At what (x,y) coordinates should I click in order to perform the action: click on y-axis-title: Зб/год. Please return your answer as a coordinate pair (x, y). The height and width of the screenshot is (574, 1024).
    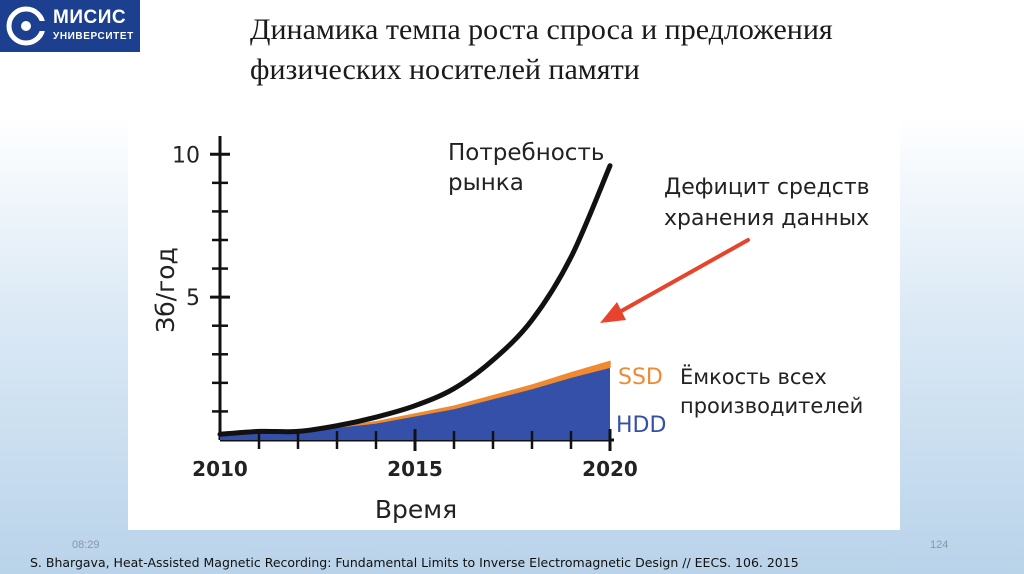
    Looking at the image, I should click on (165, 290).